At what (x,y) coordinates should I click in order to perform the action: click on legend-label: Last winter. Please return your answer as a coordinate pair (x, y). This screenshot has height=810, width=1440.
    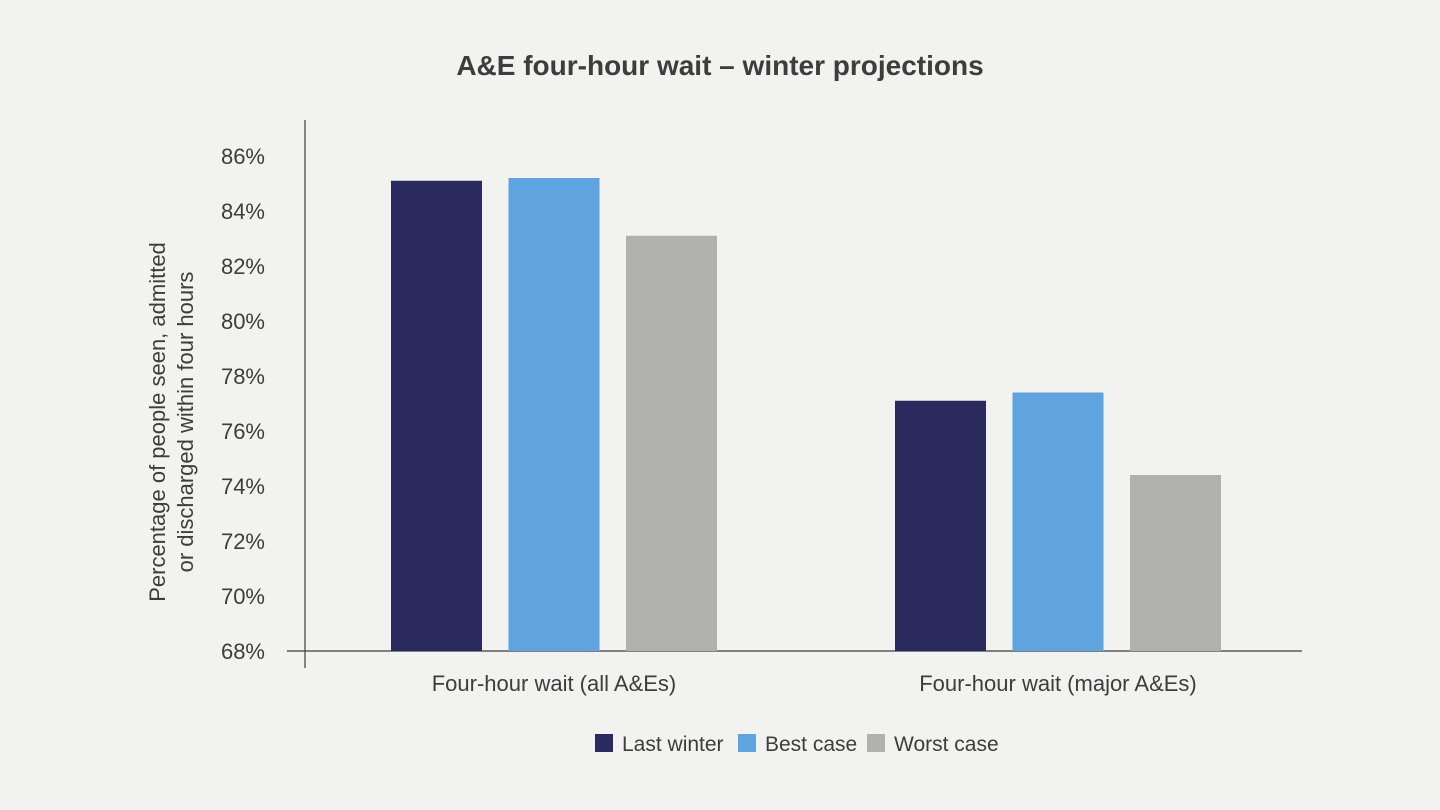
    Looking at the image, I should click on (673, 744).